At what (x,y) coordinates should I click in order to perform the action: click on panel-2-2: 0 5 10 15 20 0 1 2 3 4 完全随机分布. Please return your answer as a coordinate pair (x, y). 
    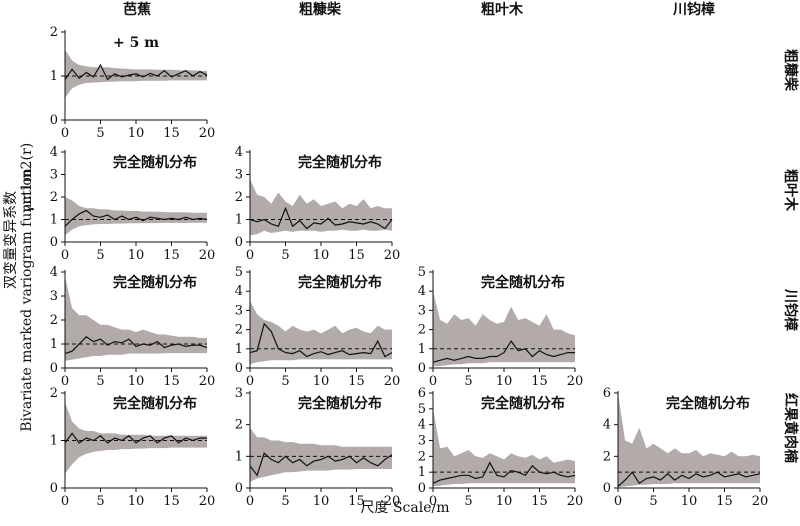
    Looking at the image, I should click on (318, 204).